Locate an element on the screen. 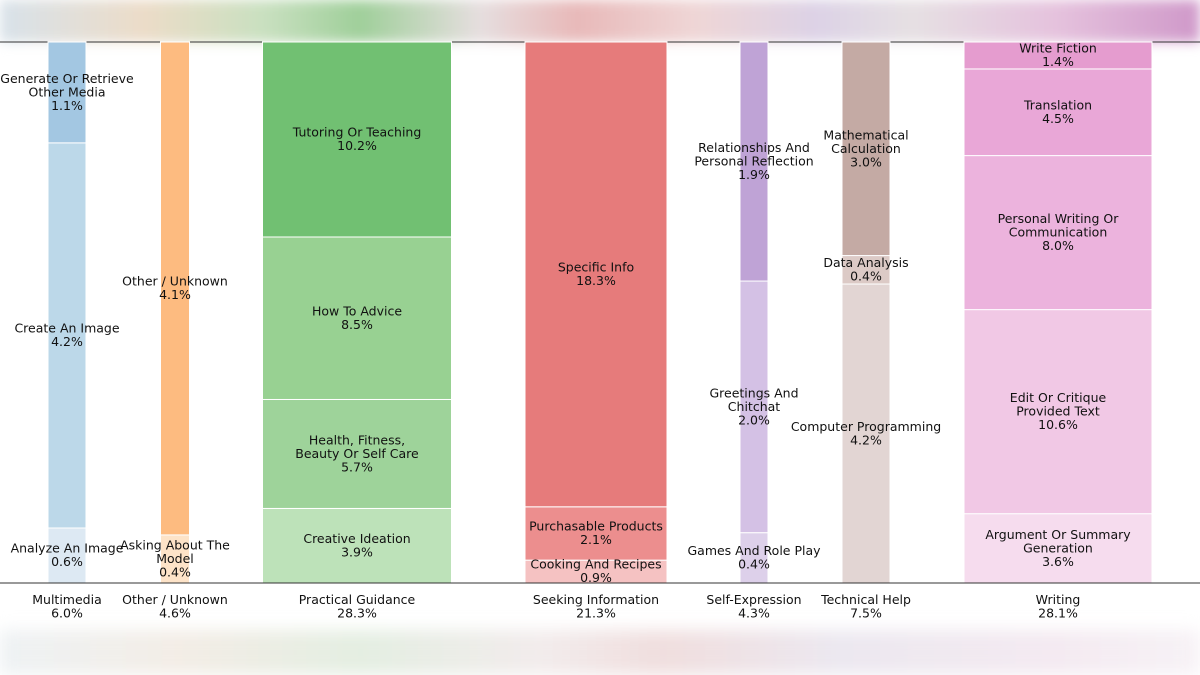 The height and width of the screenshot is (675, 1200). segment-label-mathematical-calculation: Mathematical Calculation 3.0% is located at coordinates (865, 148).